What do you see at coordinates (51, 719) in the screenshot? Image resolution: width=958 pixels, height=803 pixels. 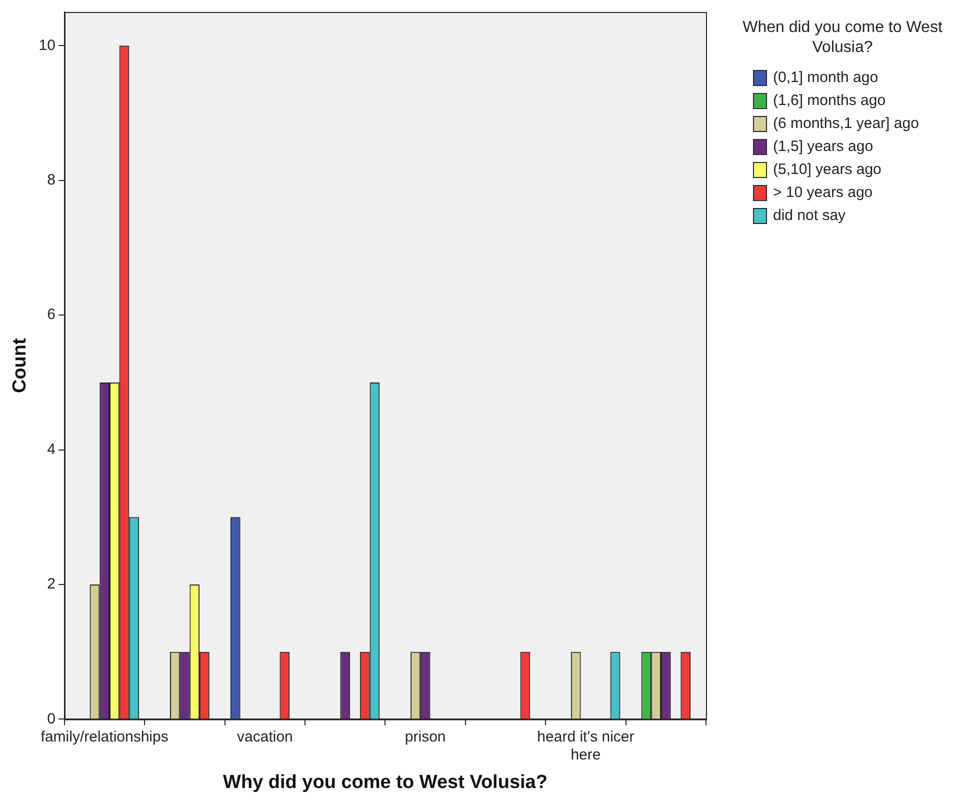 I see `y-tick-label: 0` at bounding box center [51, 719].